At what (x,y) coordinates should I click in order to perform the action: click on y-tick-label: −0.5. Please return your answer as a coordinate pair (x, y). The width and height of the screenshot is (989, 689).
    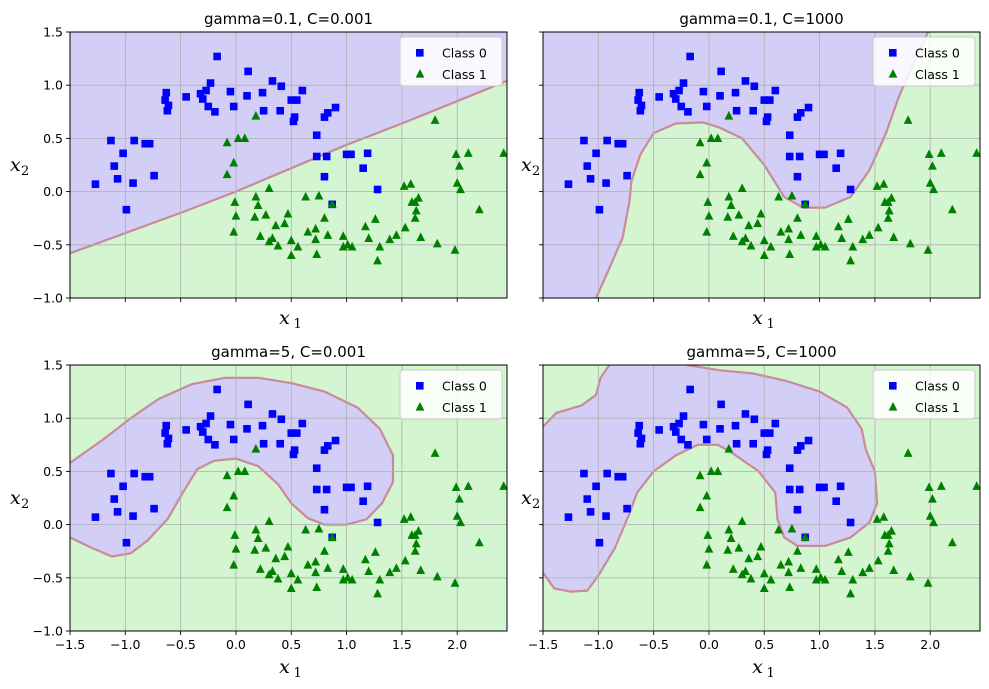
    Looking at the image, I should click on (48, 244).